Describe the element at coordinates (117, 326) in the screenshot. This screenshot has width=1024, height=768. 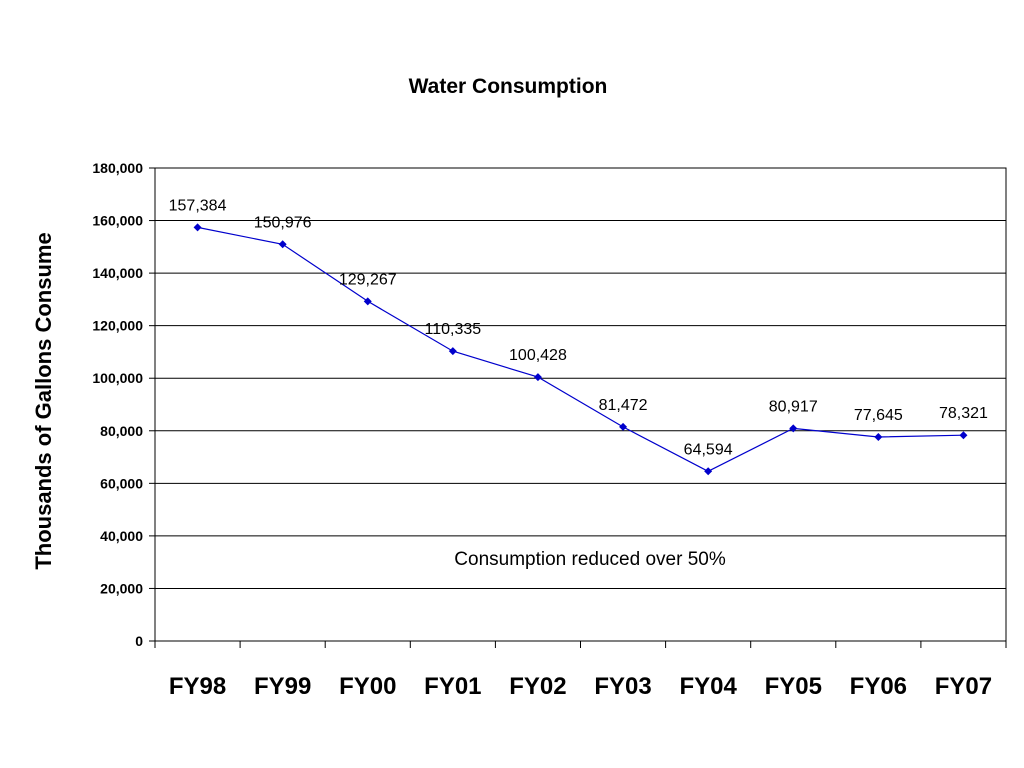
I see `y-tick-label: 120,000` at that location.